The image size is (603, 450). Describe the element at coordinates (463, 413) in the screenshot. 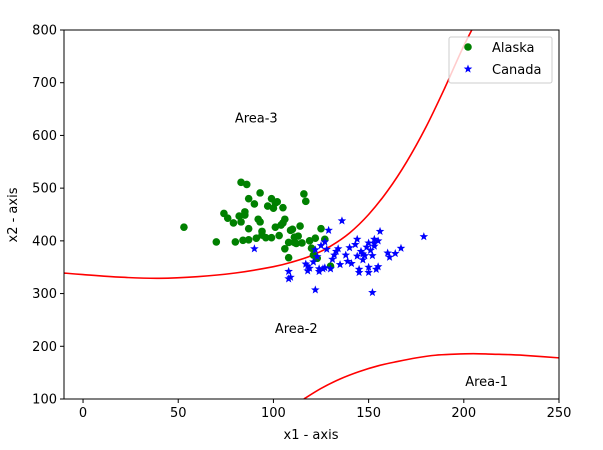

I see `x-tick-label: 200` at that location.